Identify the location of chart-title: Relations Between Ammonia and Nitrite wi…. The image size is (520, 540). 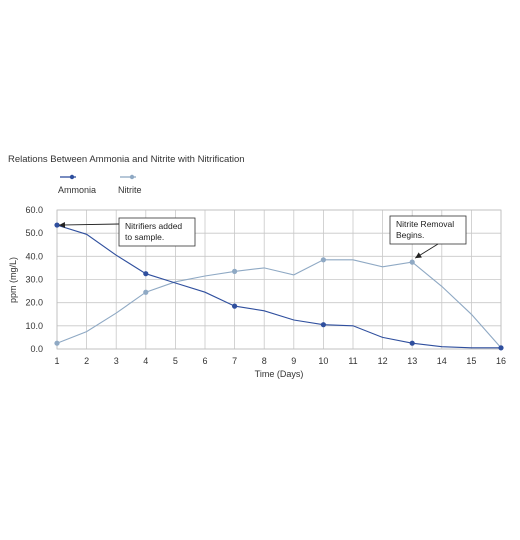
(126, 159).